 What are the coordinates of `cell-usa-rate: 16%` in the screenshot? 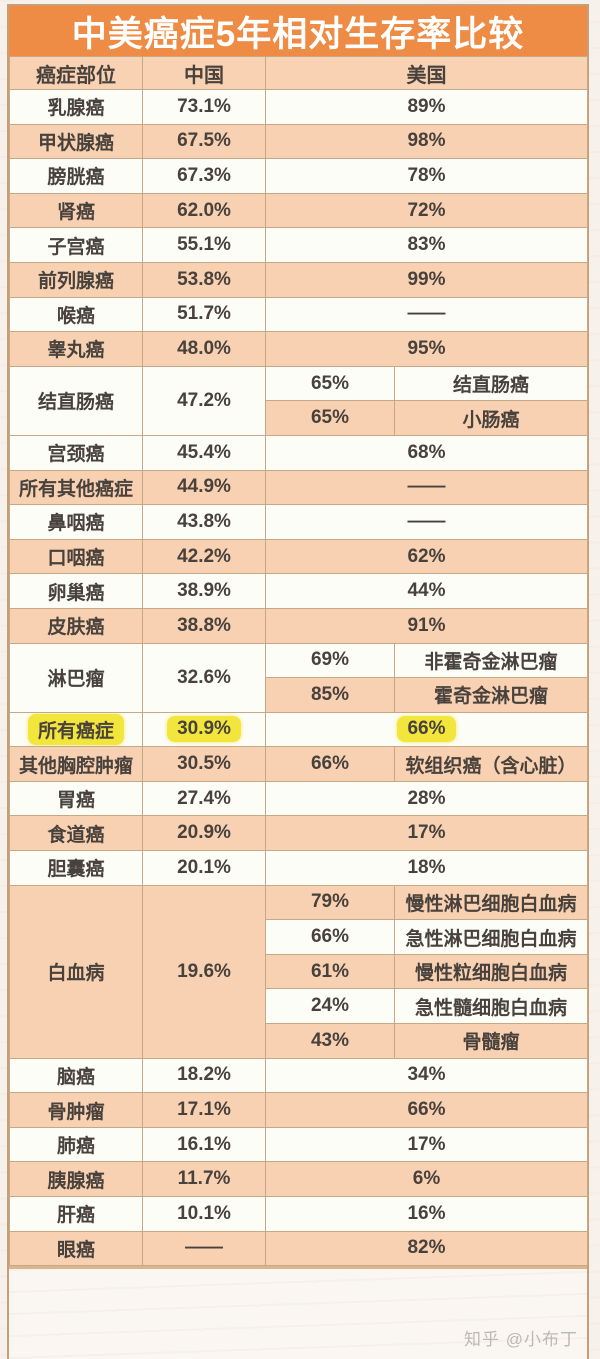 It's located at (426, 1214).